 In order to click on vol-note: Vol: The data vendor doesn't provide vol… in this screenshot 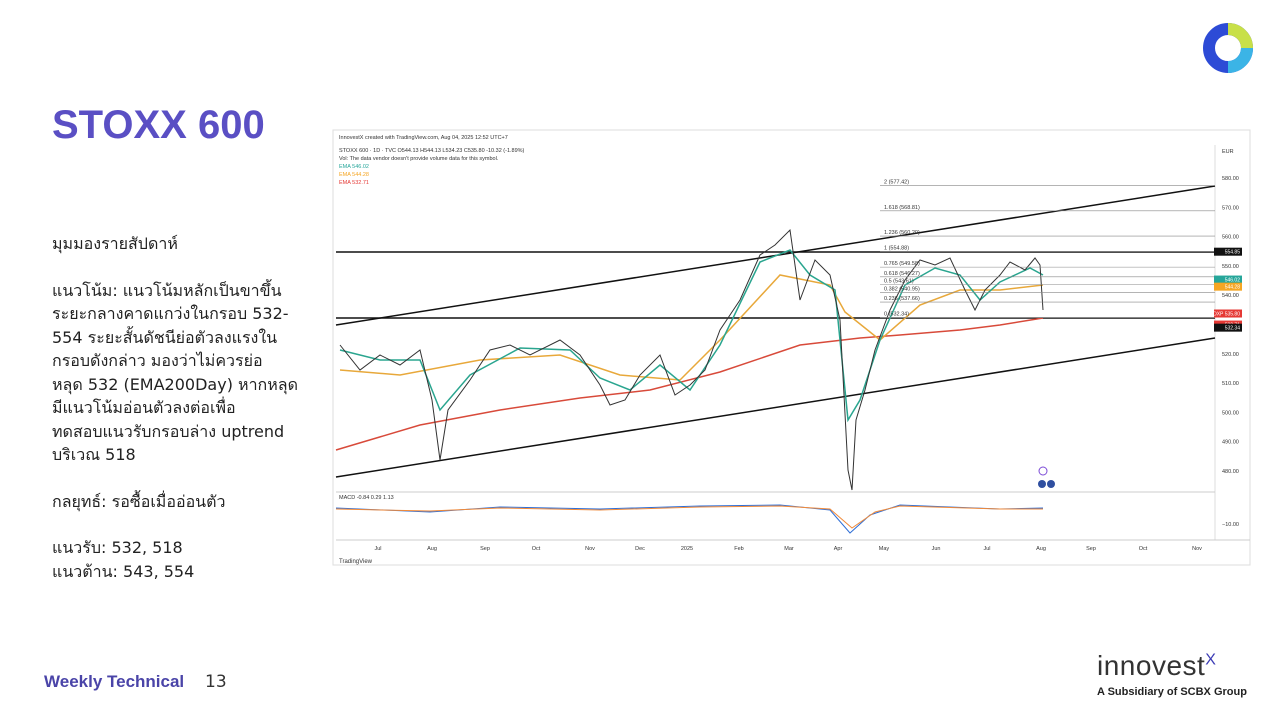, I will do `click(419, 159)`.